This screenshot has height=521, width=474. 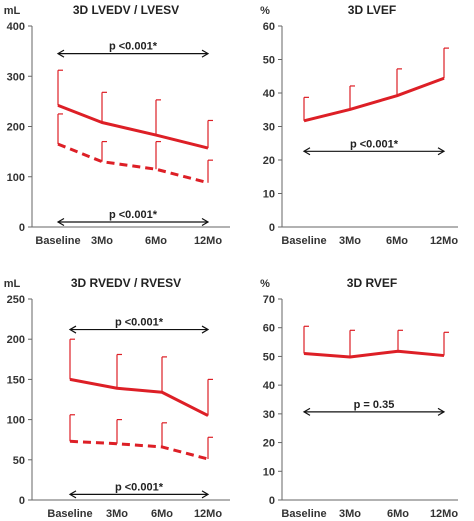 What do you see at coordinates (269, 300) in the screenshot?
I see `y-tick-label: 70` at bounding box center [269, 300].